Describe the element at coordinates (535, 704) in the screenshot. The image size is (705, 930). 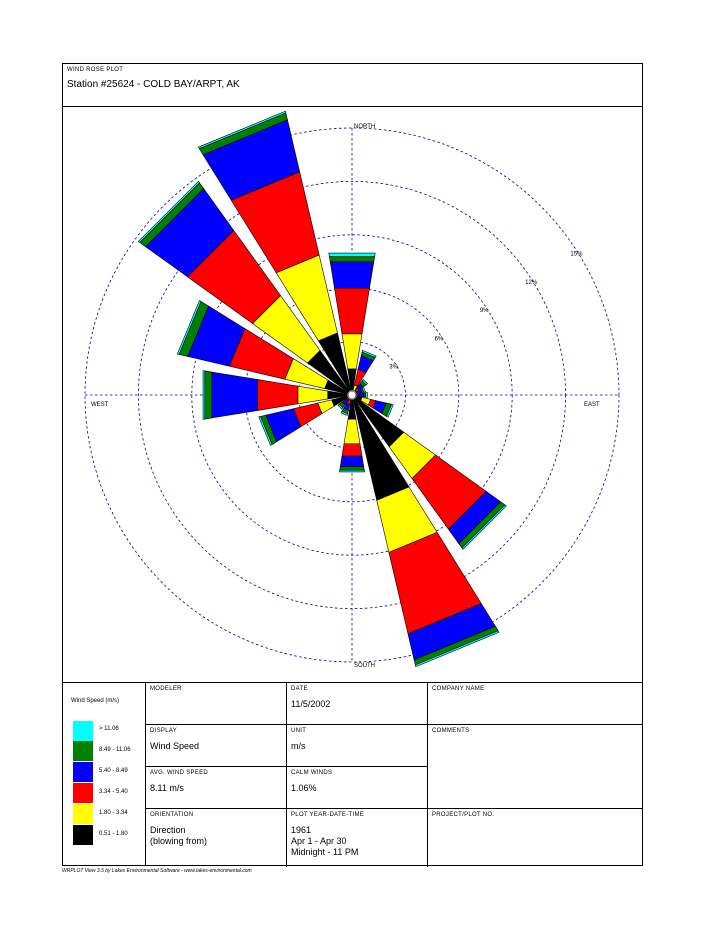
I see `company-cell: COMPANY NAME` at that location.